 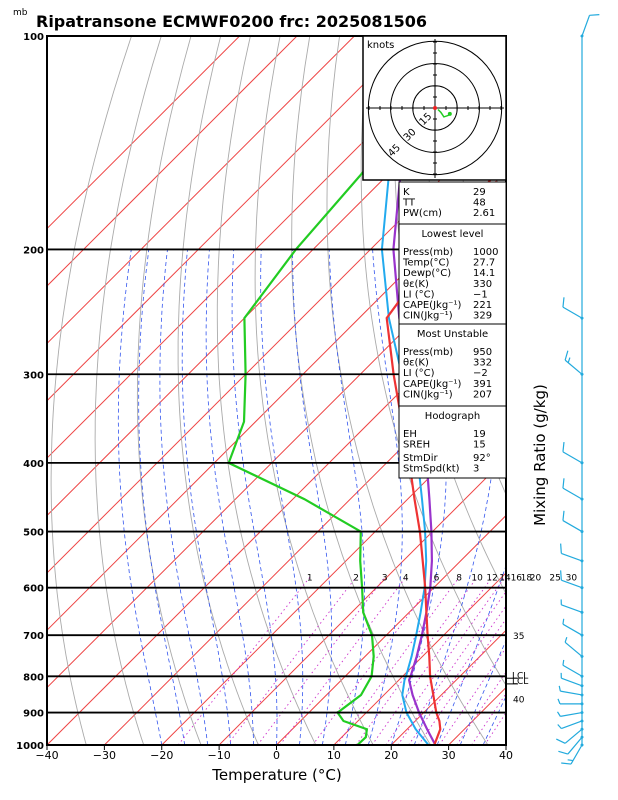 What do you see at coordinates (276, 775) in the screenshot?
I see `x-axis-label: Temperature (°C)` at bounding box center [276, 775].